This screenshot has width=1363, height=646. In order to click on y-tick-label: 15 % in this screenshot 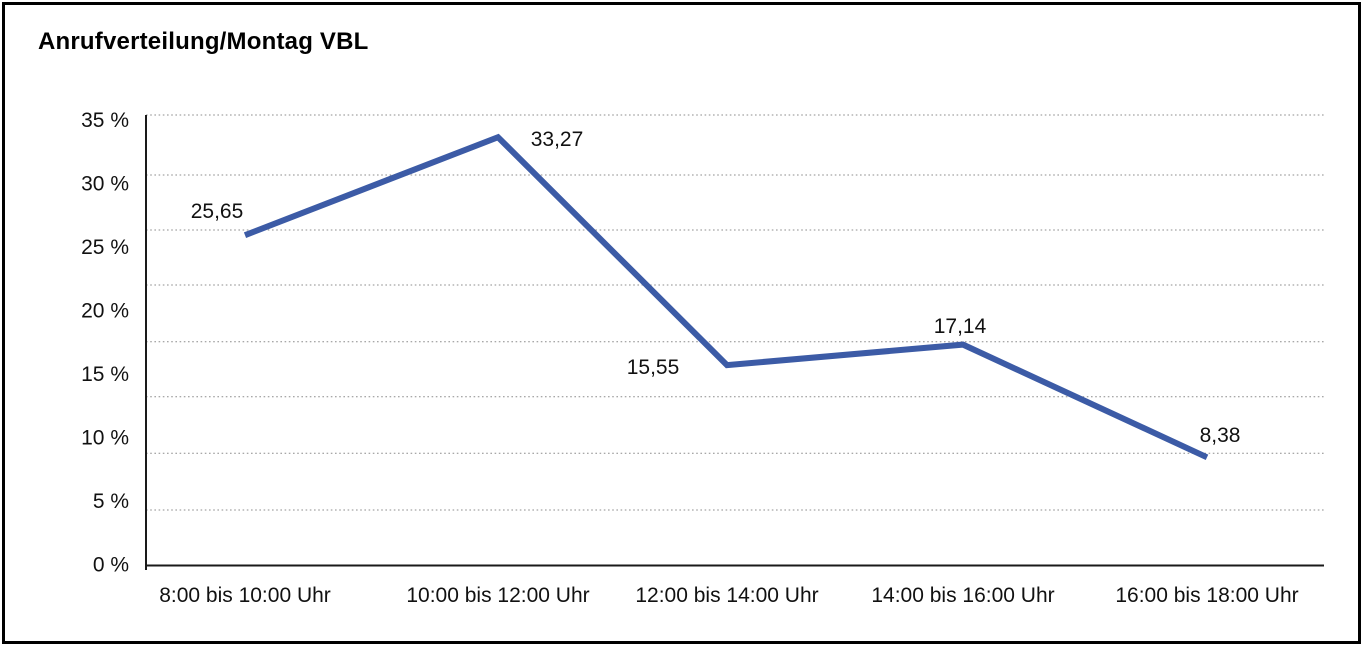, I will do `click(105, 374)`.